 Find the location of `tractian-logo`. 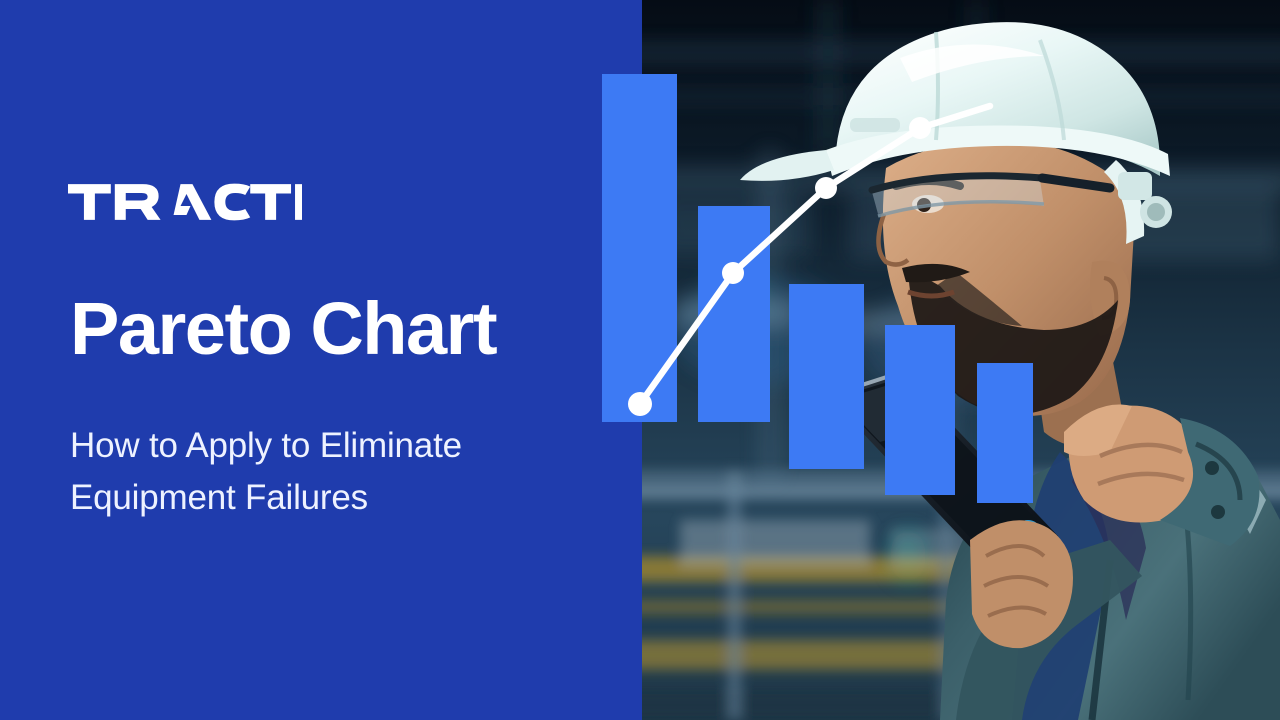

tractian-logo is located at coordinates (185, 202).